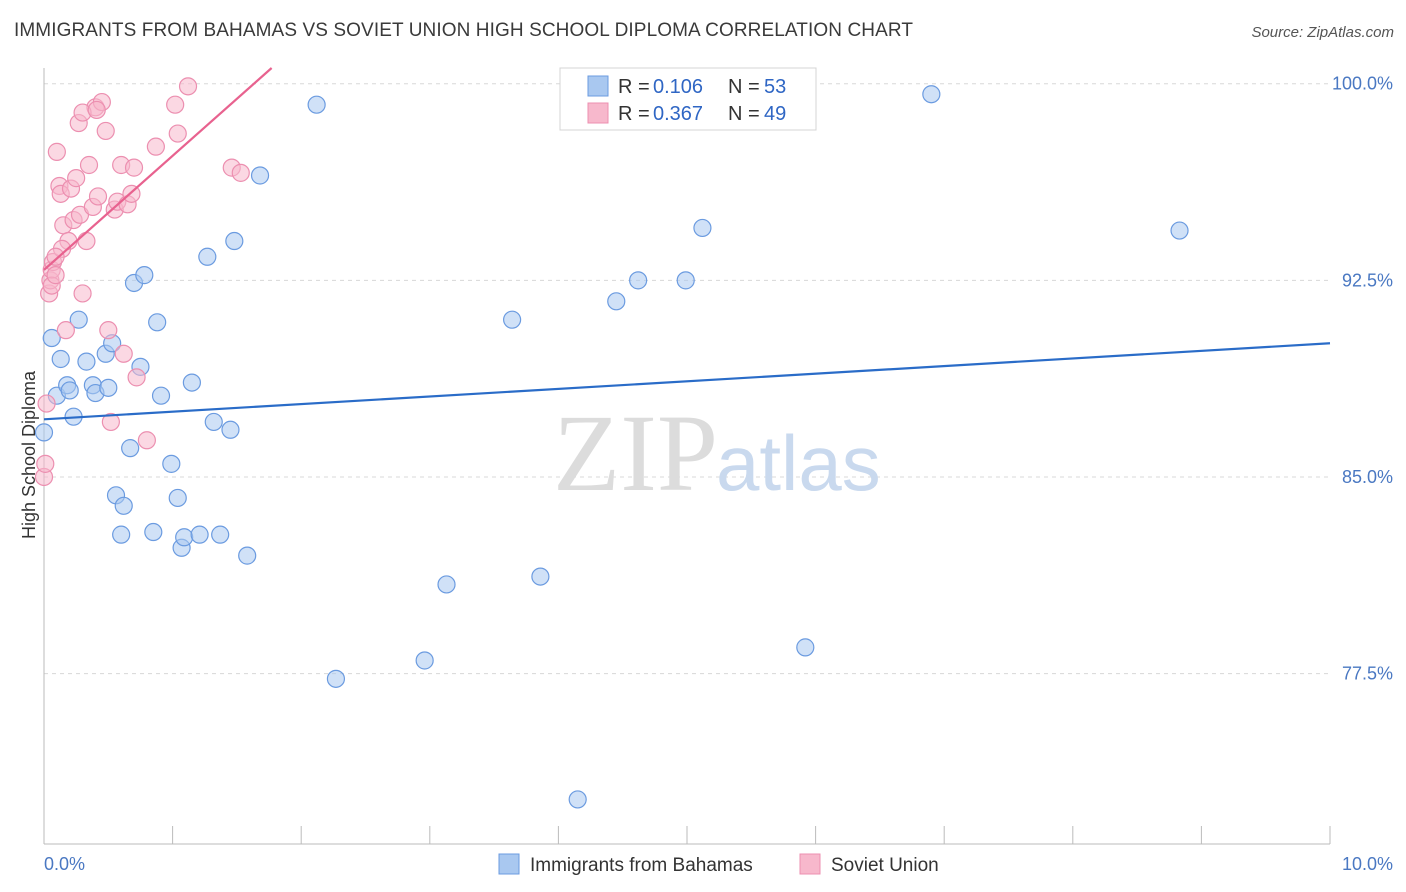 This screenshot has height=892, width=1406. What do you see at coordinates (678, 87) in the screenshot?
I see `legend-r-value-bahamas: 0.106` at bounding box center [678, 87].